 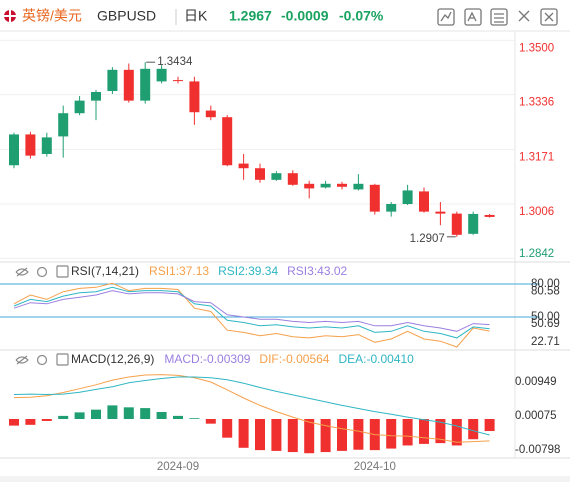 I want to click on pair-name: 英镑/美元, so click(x=52, y=16).